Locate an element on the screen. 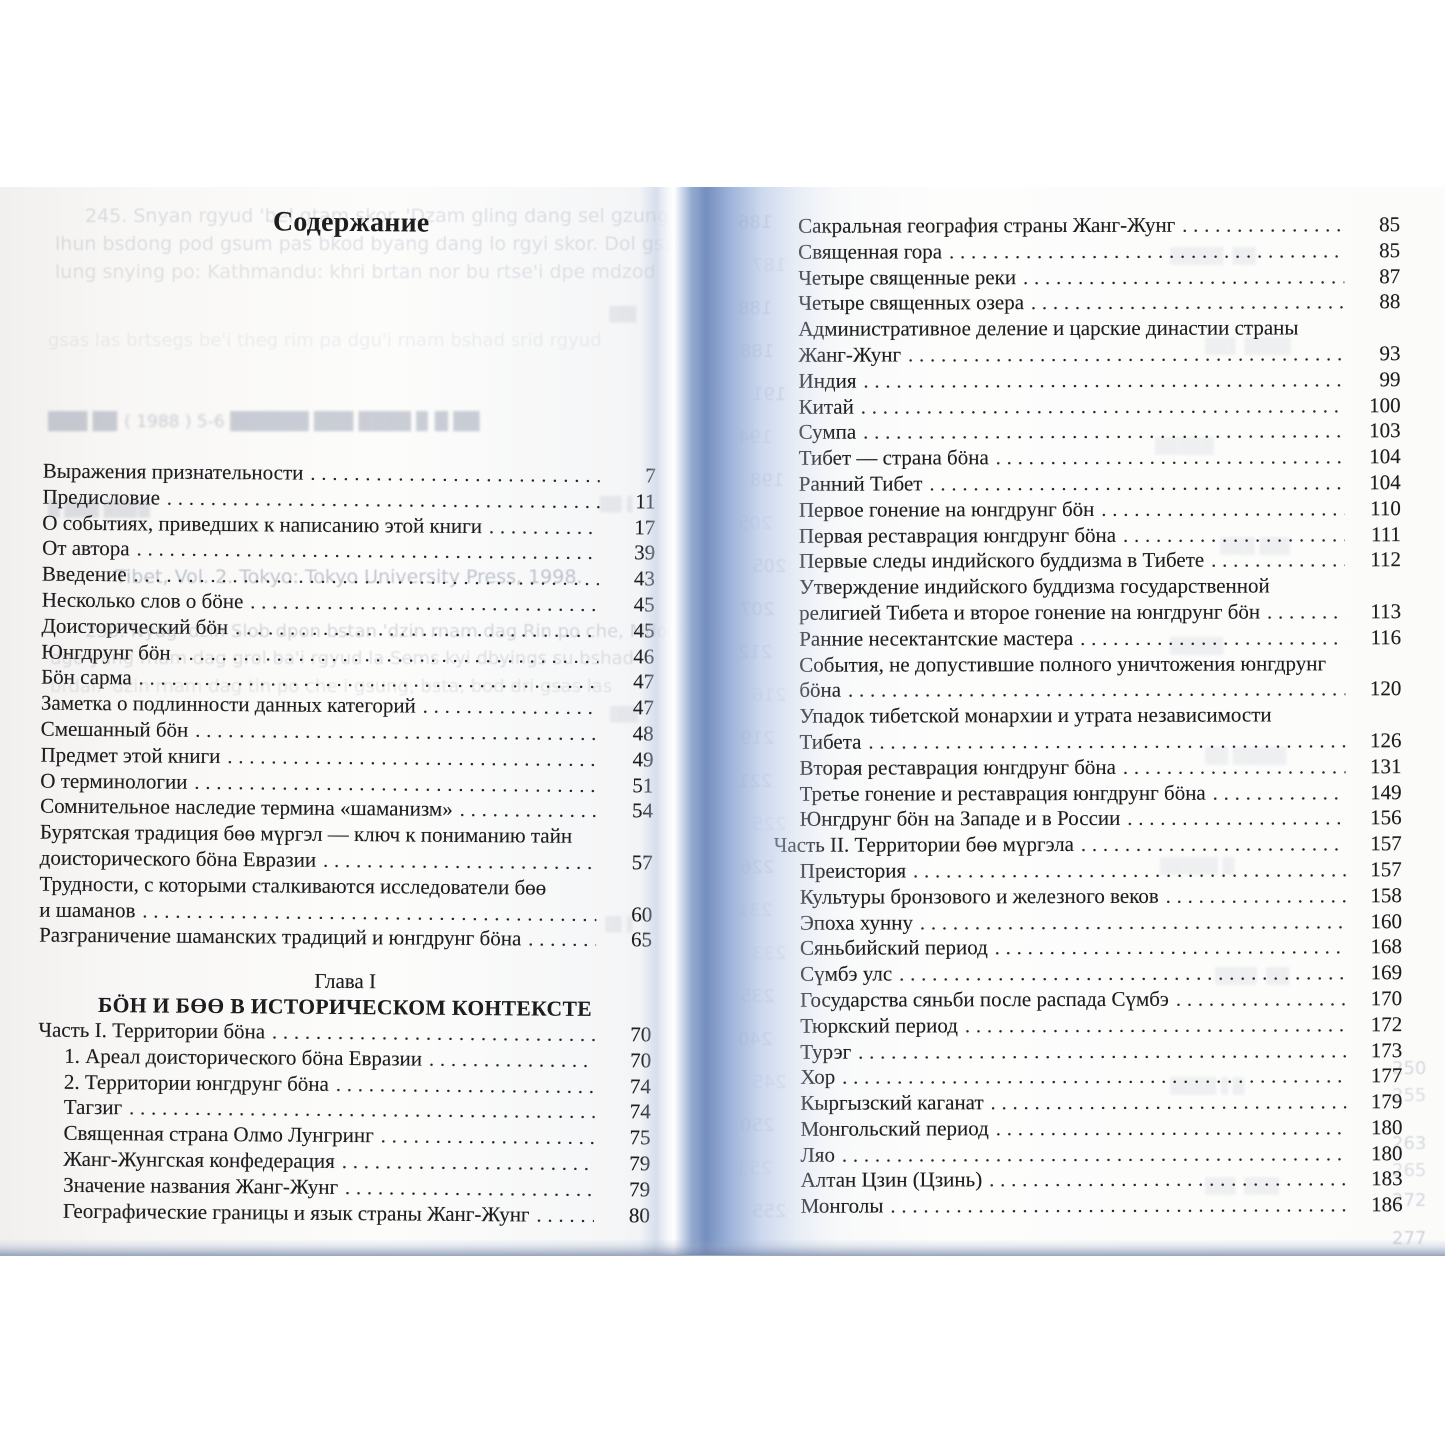 The image size is (1445, 1445). toc-entry-text: Тибета is located at coordinates (830, 741).